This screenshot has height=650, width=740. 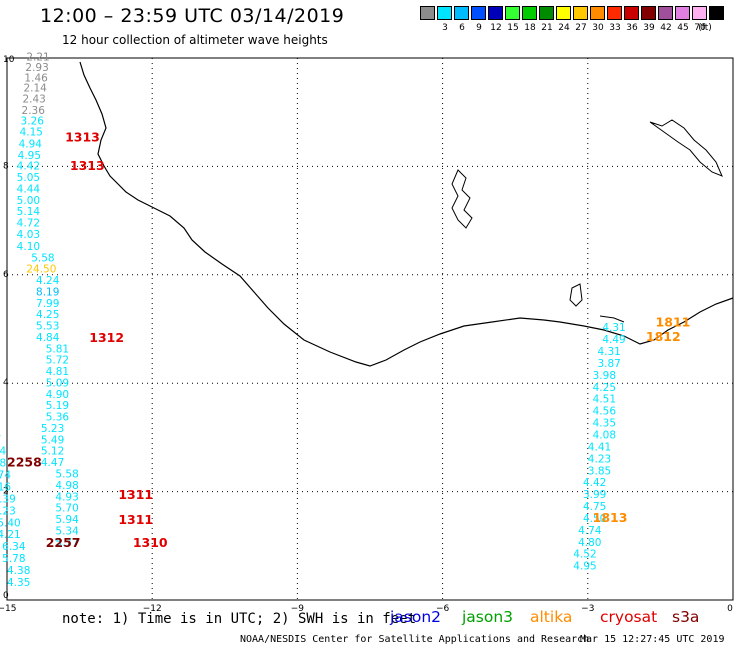 I want to click on wave-height-value: 4.74, so click(x=590, y=531).